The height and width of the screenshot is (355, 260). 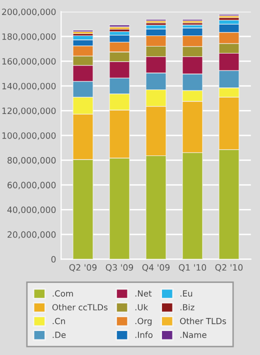 I want to click on legend-label: .Com, so click(x=62, y=293).